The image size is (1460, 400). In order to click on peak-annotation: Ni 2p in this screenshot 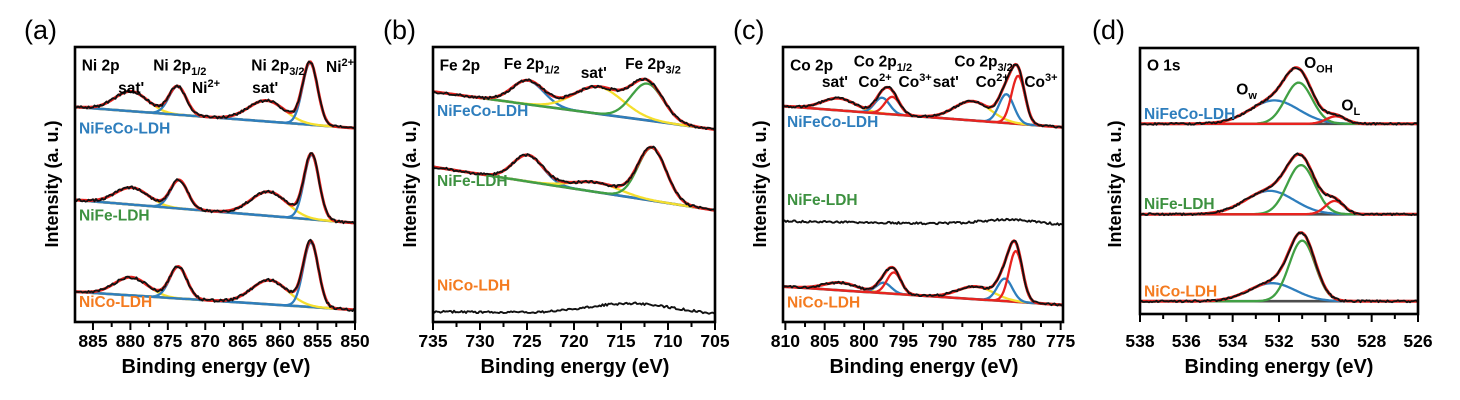, I will do `click(101, 65)`.